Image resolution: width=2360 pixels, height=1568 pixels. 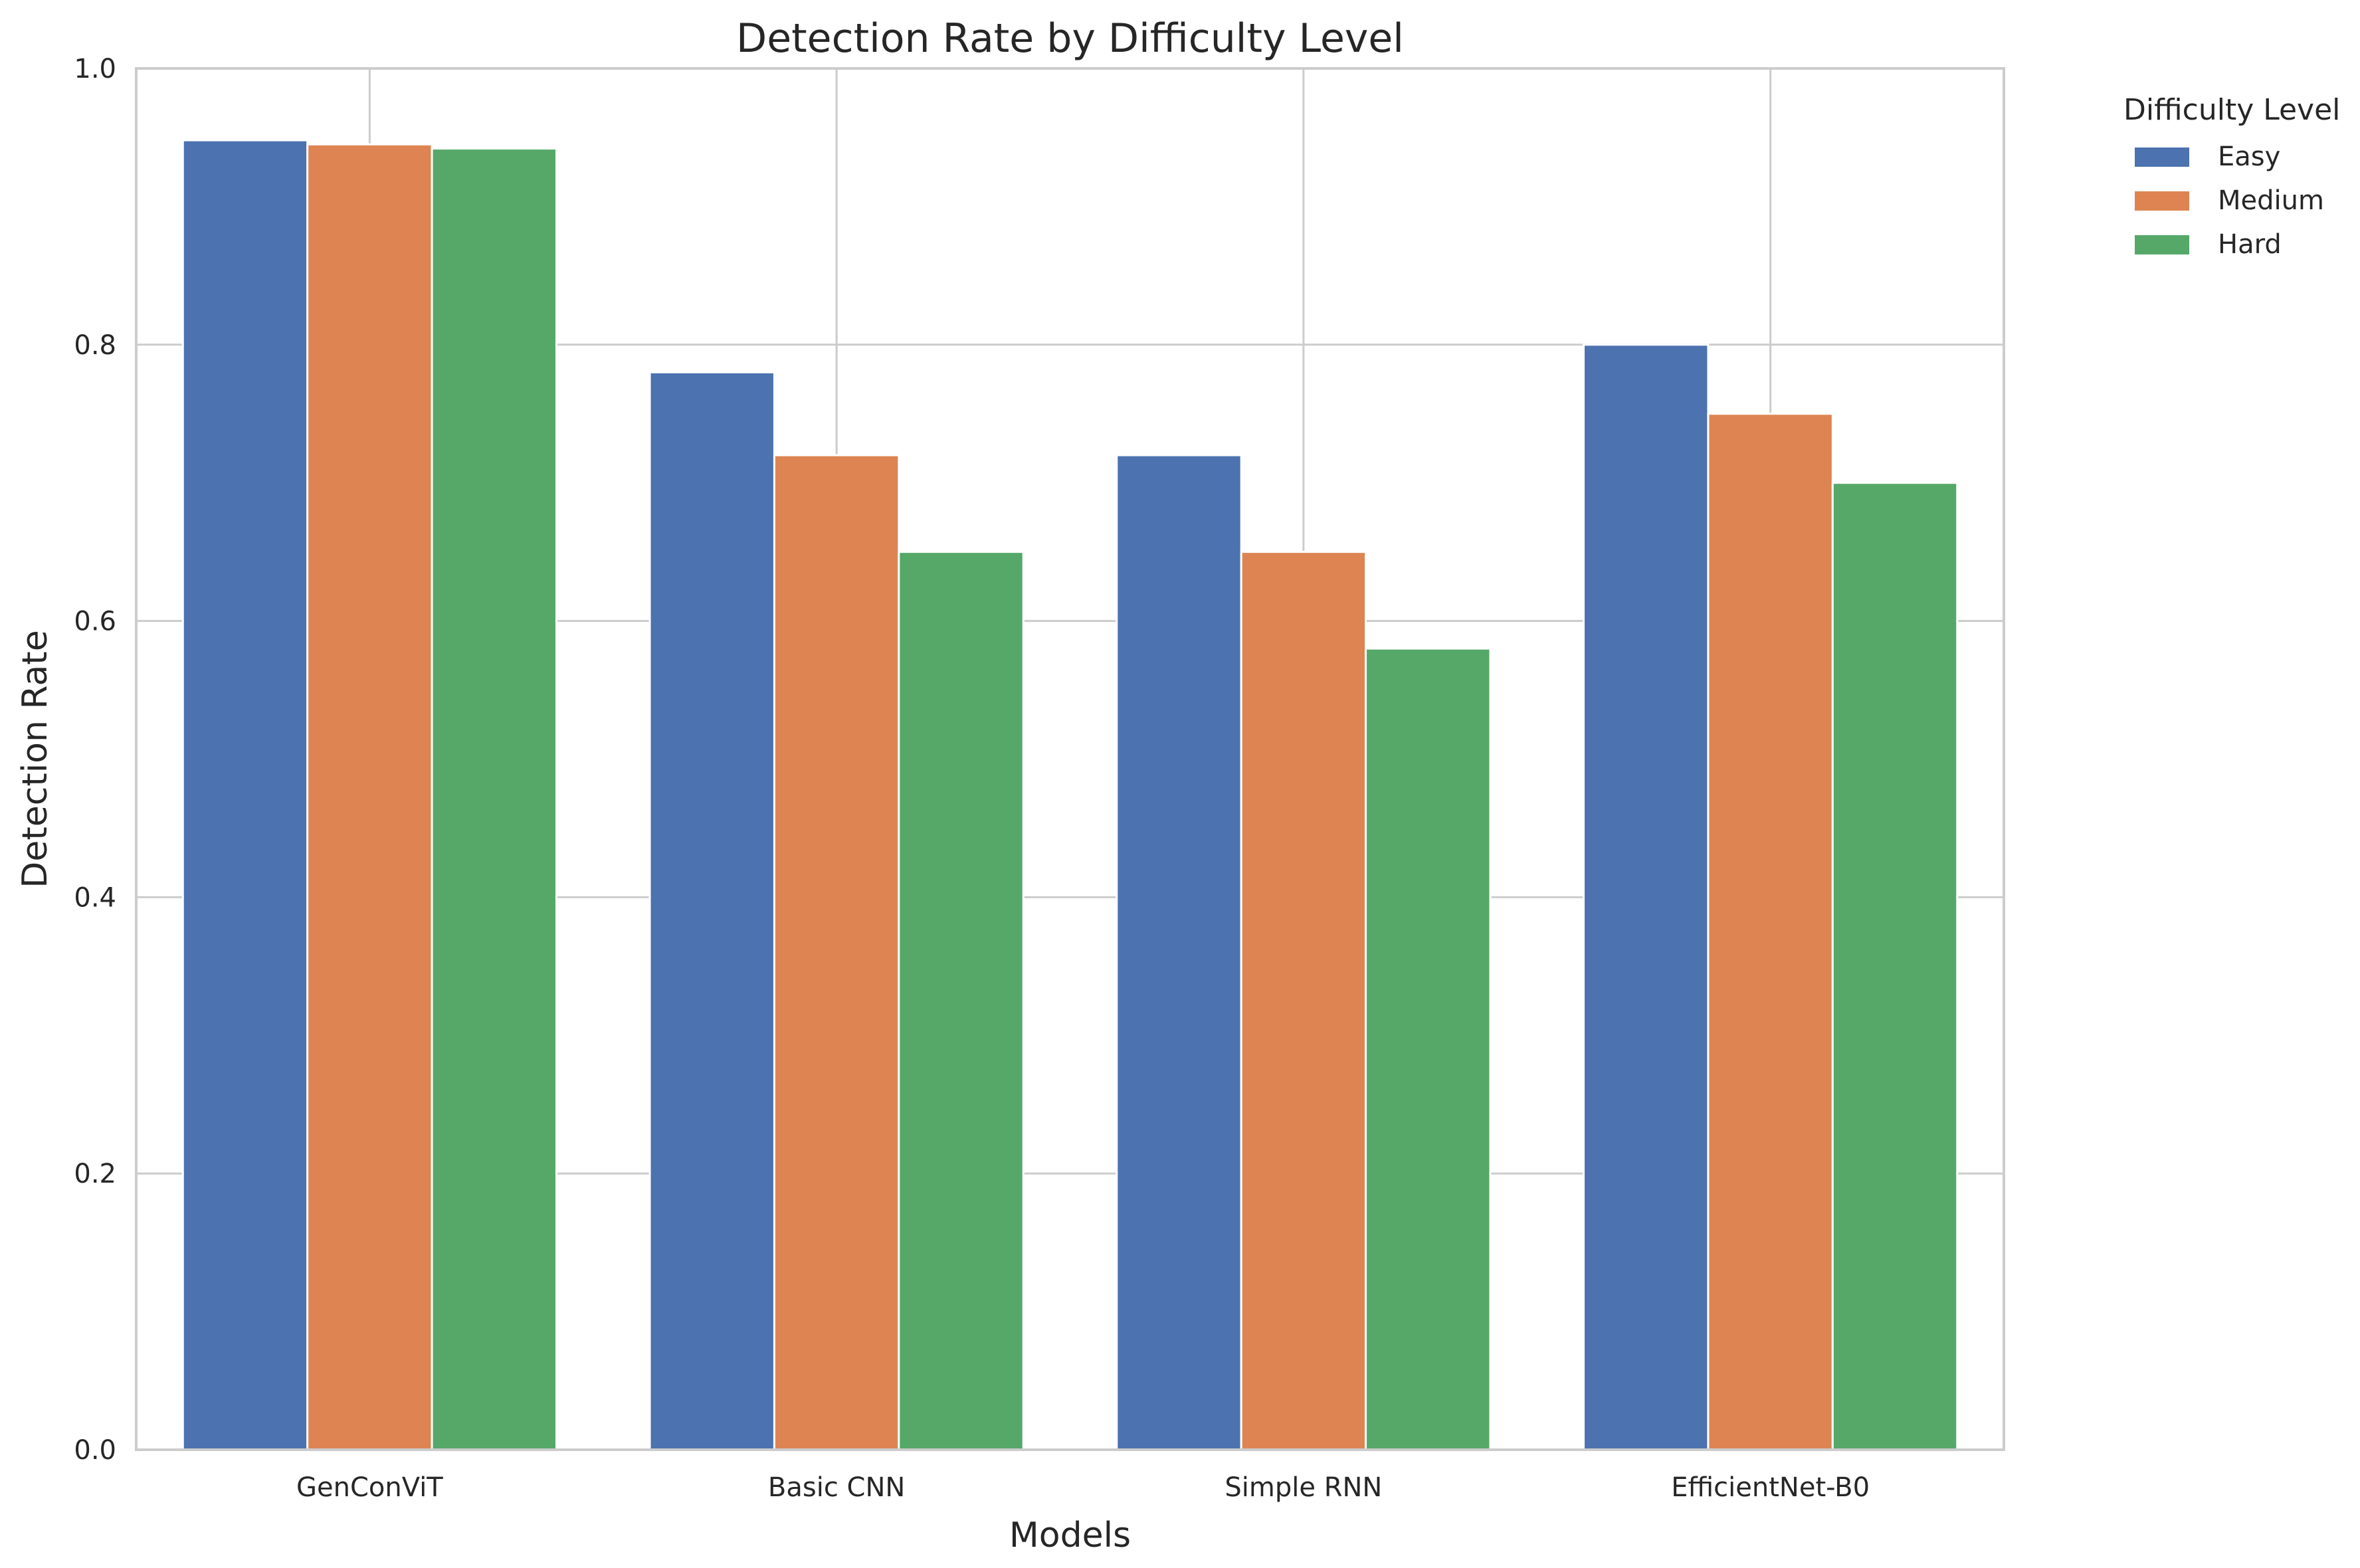 What do you see at coordinates (369, 797) in the screenshot?
I see `bar-medium-genconvit` at bounding box center [369, 797].